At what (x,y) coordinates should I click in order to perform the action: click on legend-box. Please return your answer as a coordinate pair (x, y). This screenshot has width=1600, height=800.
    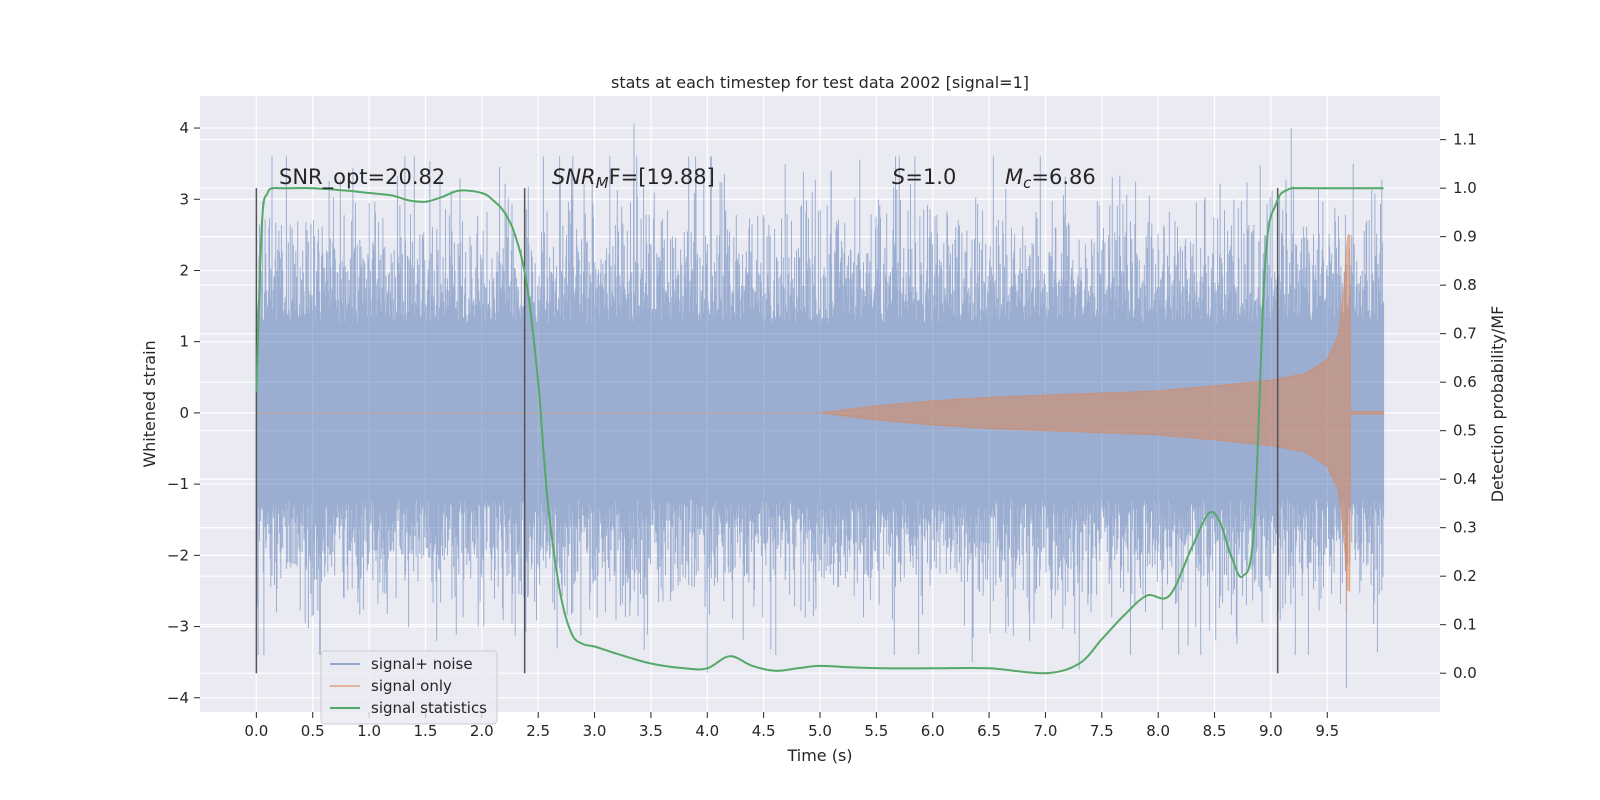
    Looking at the image, I should click on (409, 687).